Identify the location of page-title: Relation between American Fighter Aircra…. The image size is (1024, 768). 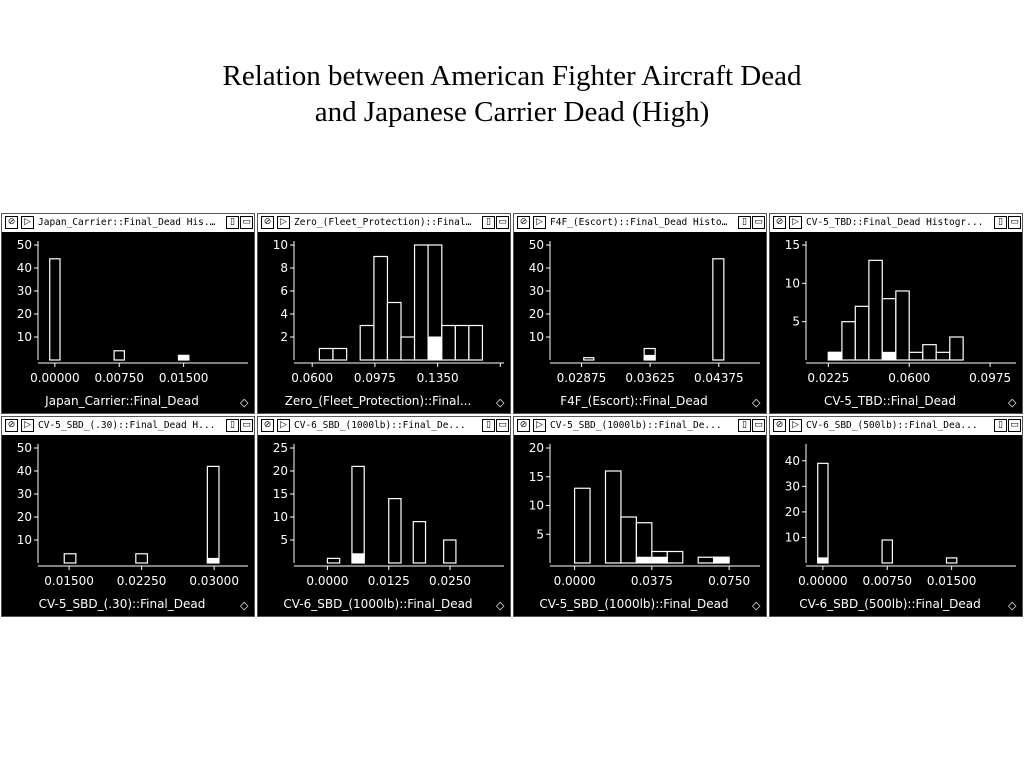
(512, 94).